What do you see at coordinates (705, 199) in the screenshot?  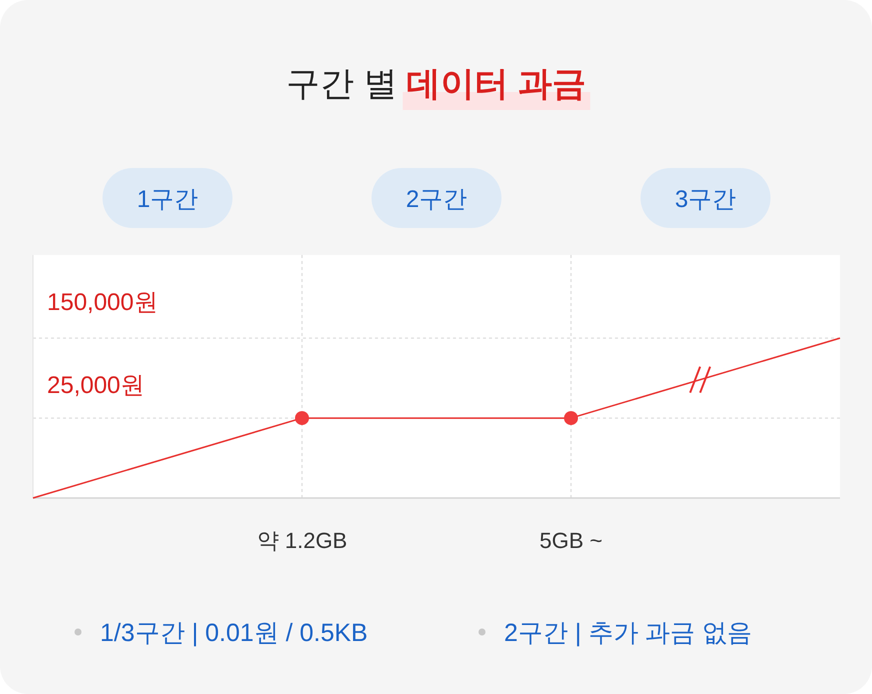 I see `text: 3구간` at bounding box center [705, 199].